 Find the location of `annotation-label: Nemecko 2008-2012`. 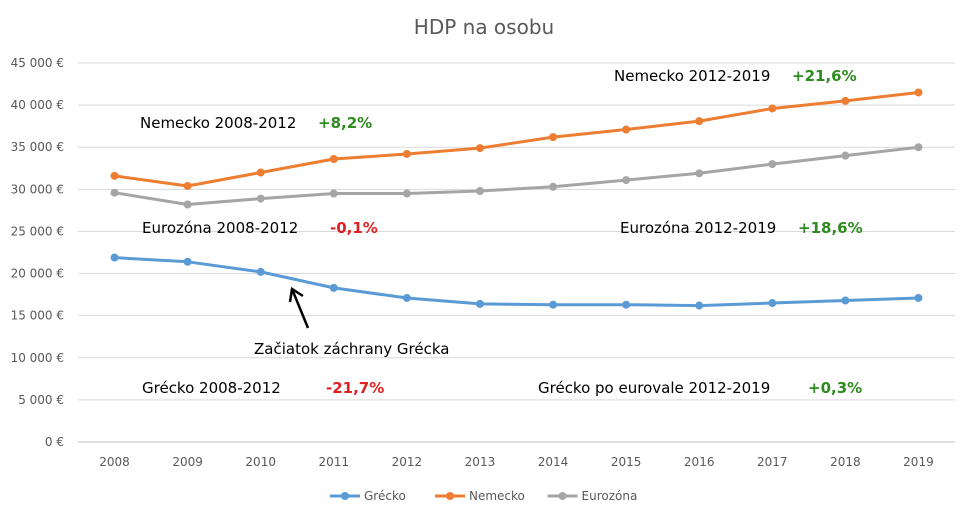

annotation-label: Nemecko 2008-2012 is located at coordinates (218, 123).